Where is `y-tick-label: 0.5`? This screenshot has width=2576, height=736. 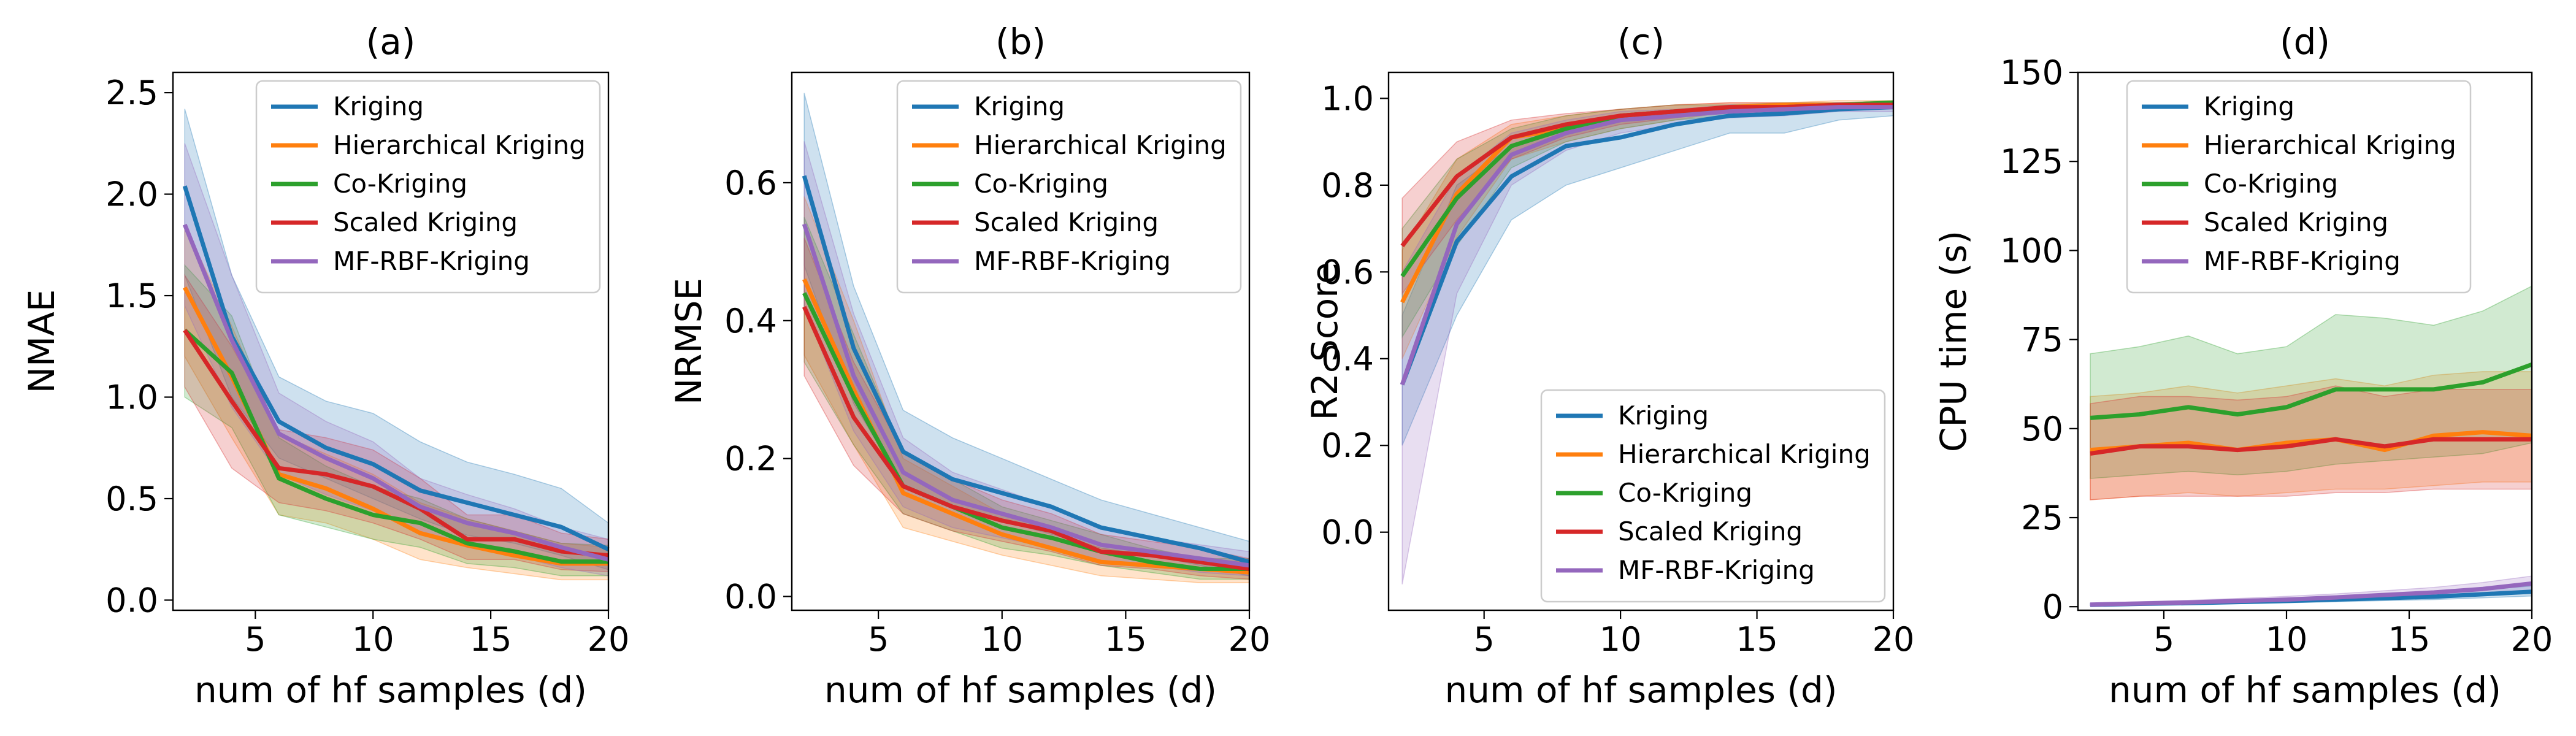
y-tick-label: 0.5 is located at coordinates (131, 499).